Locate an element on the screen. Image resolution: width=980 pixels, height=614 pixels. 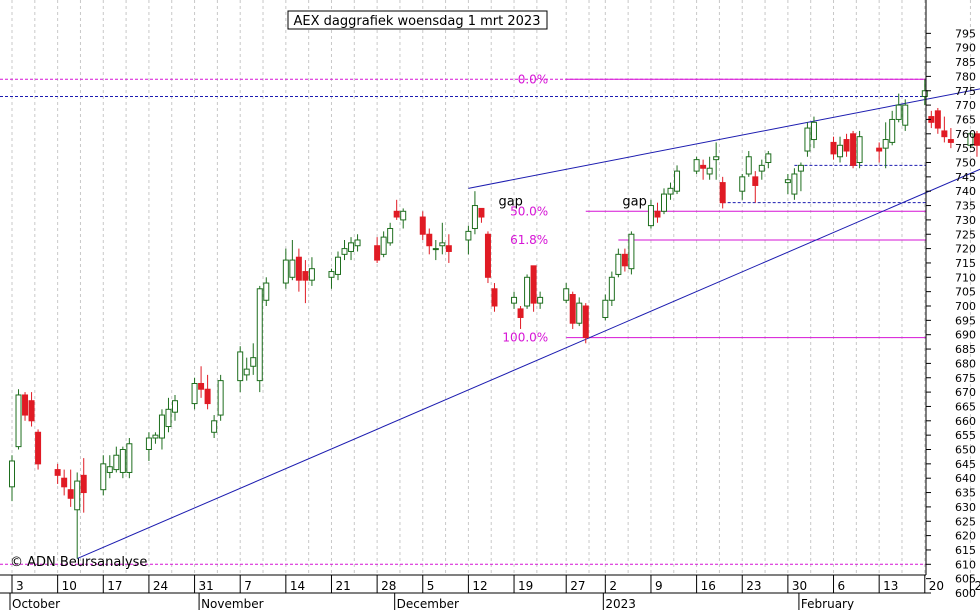
fib-label: 0.0% is located at coordinates (533, 79).